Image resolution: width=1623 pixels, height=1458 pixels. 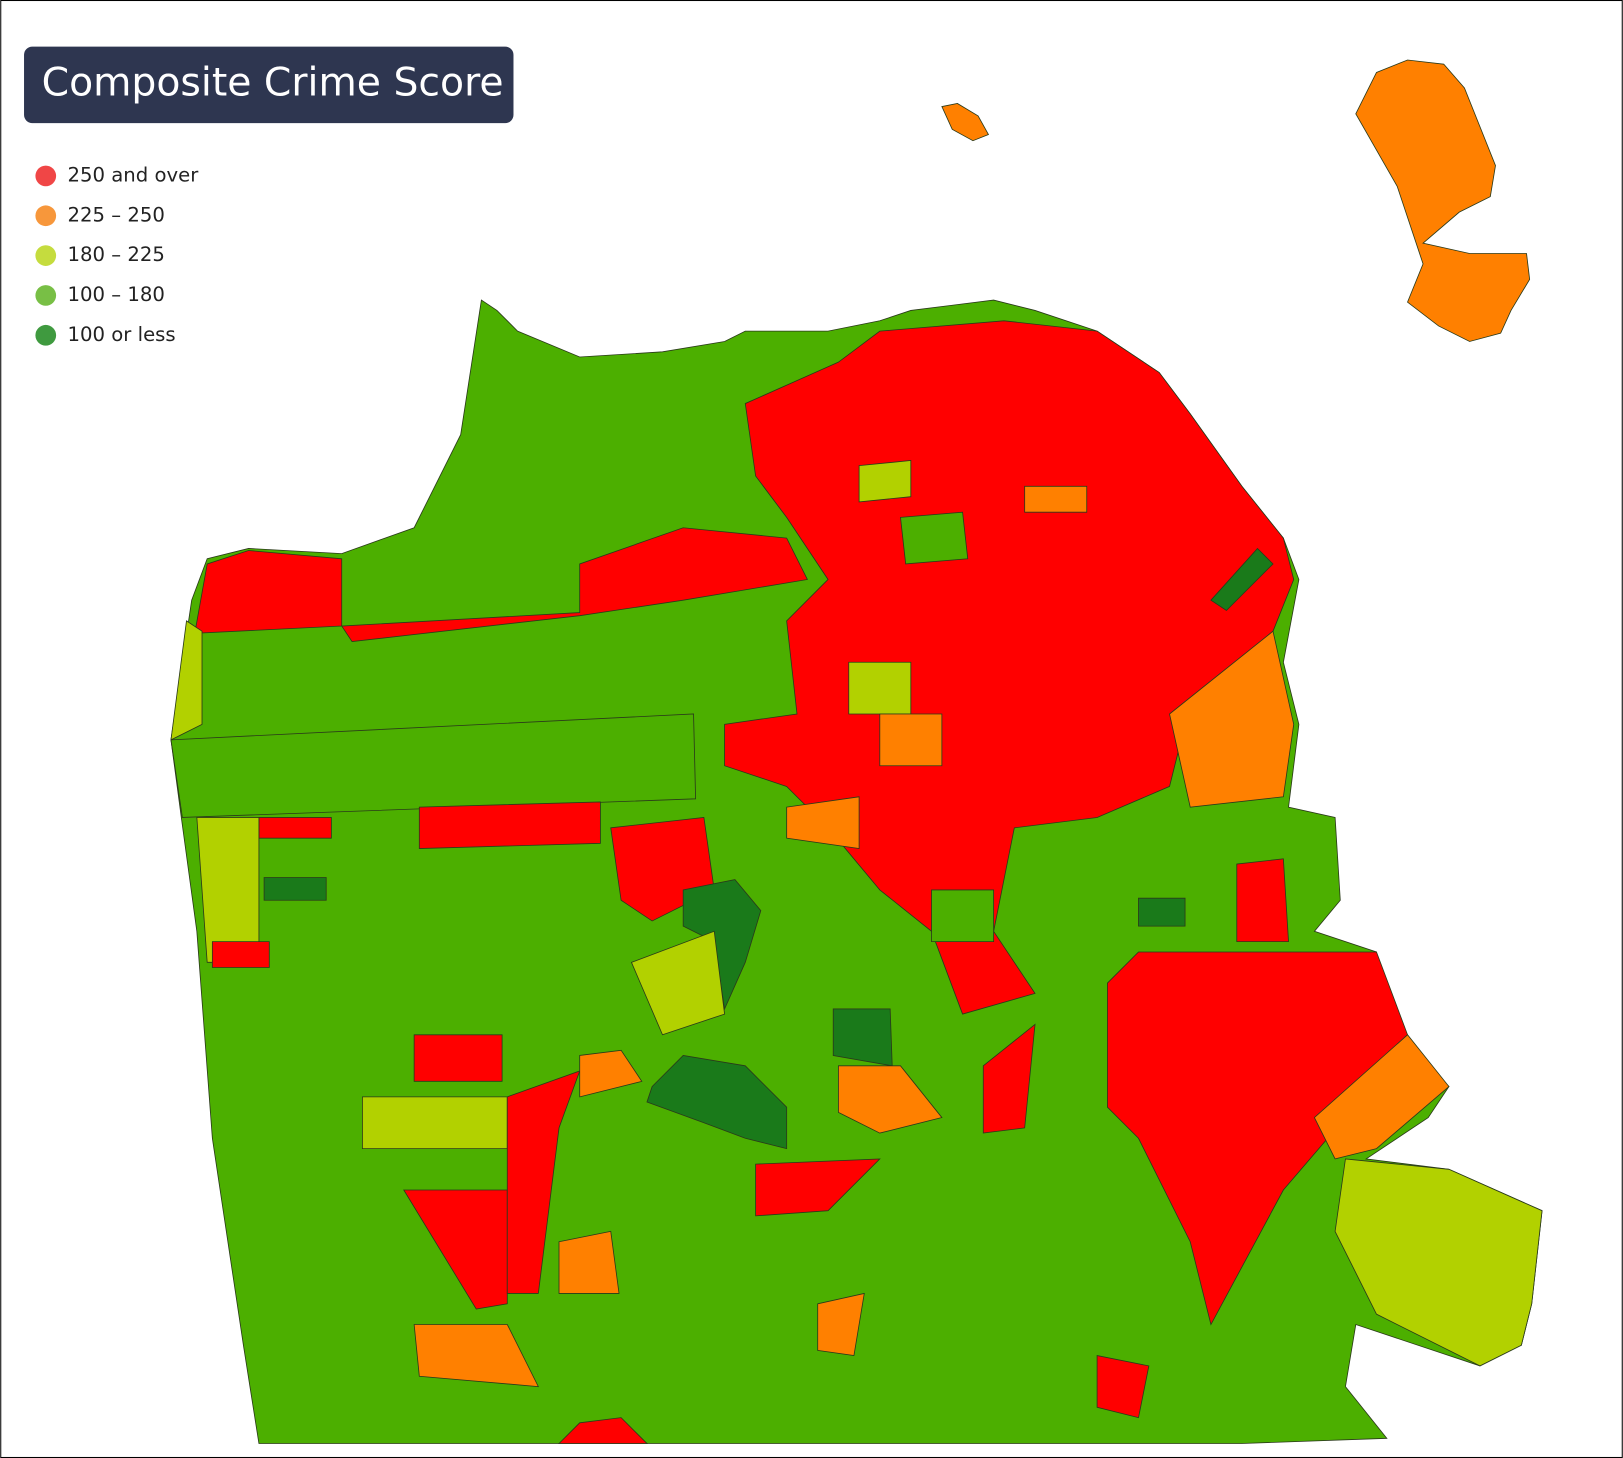 I want to click on park, so click(x=433, y=765).